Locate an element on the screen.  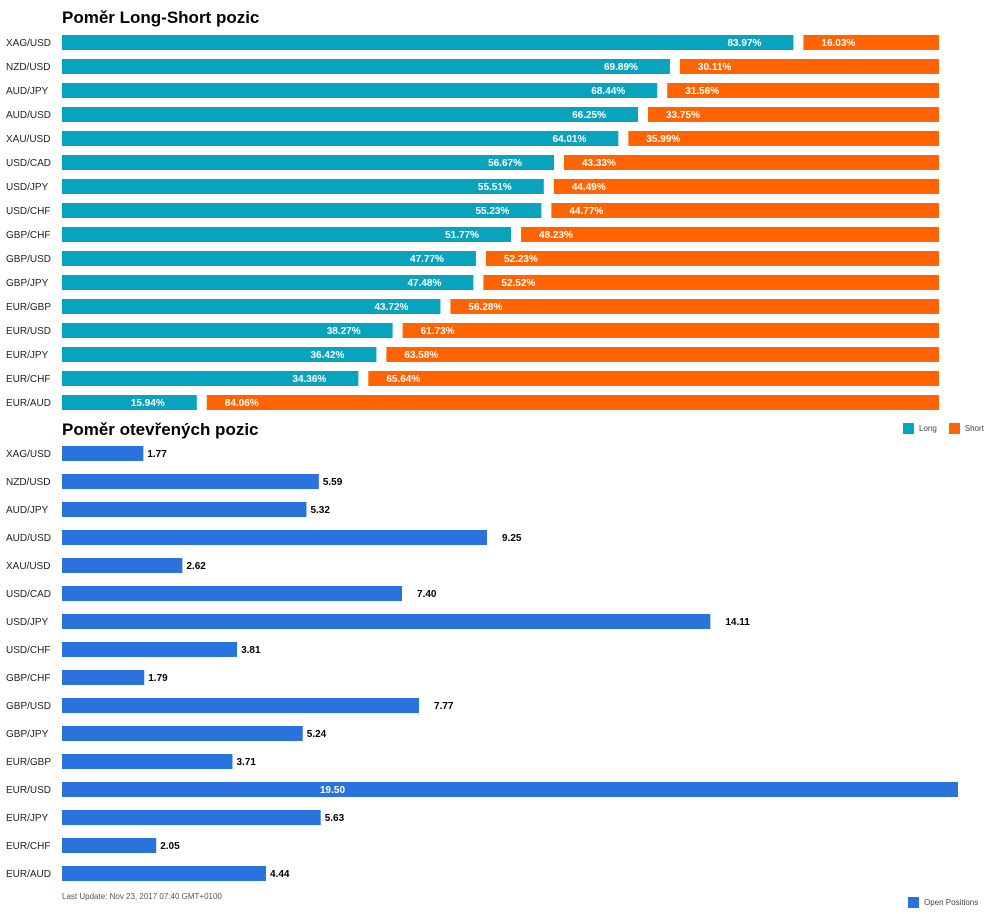
category-label-open-eur-aud: EUR/AUD is located at coordinates (28, 874).